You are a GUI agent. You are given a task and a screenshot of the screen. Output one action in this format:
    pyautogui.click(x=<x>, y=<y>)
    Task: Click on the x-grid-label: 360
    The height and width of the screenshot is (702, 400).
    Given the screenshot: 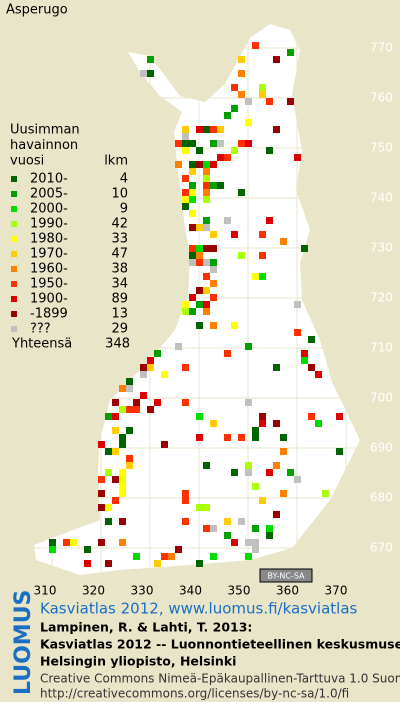 What is the action you would take?
    pyautogui.click(x=287, y=591)
    